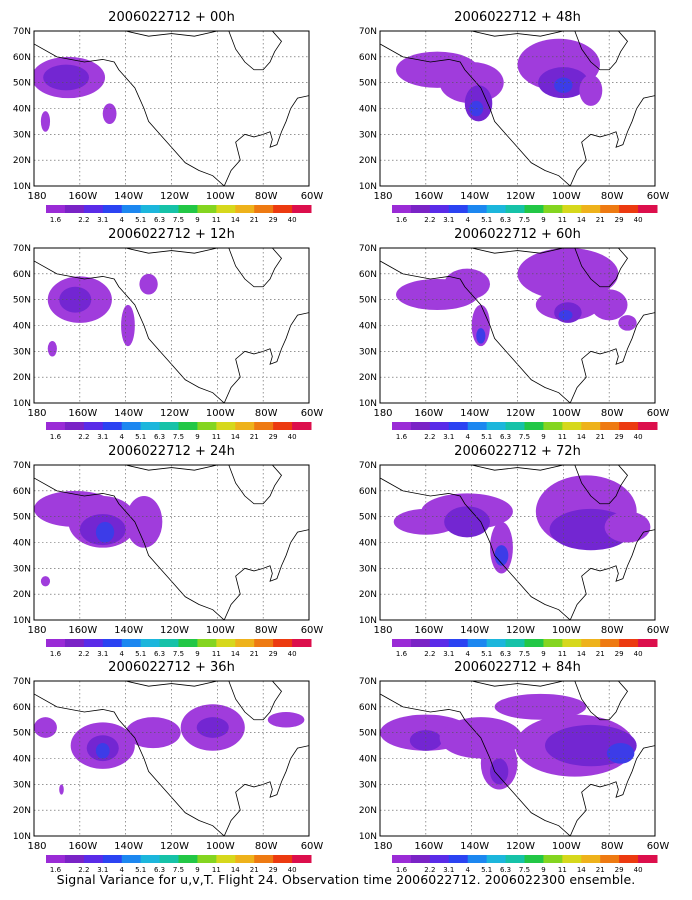 This screenshot has height=900, width=692. Describe the element at coordinates (22, 569) in the screenshot. I see `latitude-label: 30N` at that location.